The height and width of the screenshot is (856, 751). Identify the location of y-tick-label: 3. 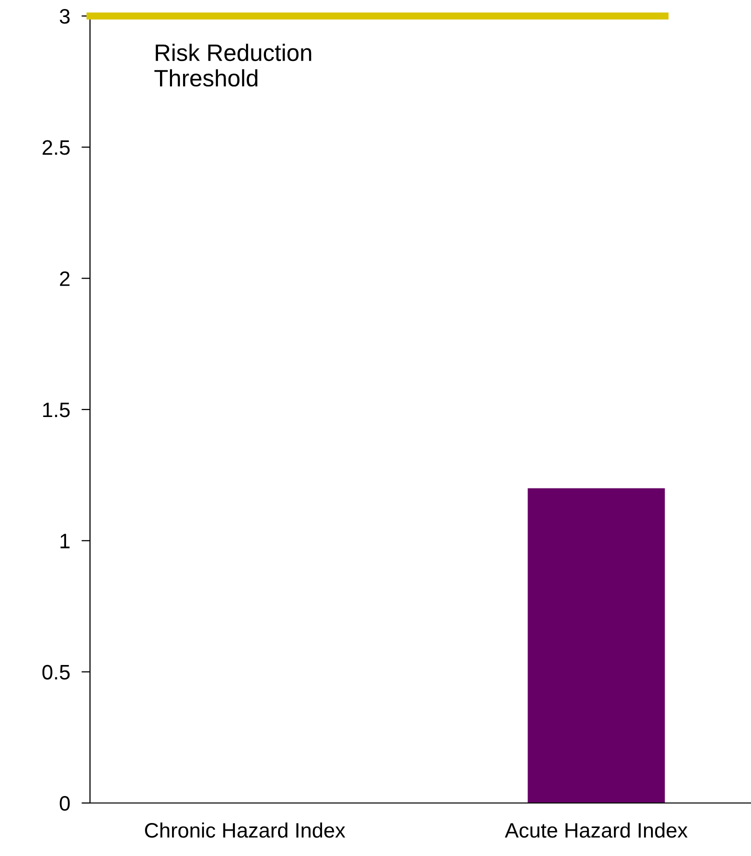
(65, 16).